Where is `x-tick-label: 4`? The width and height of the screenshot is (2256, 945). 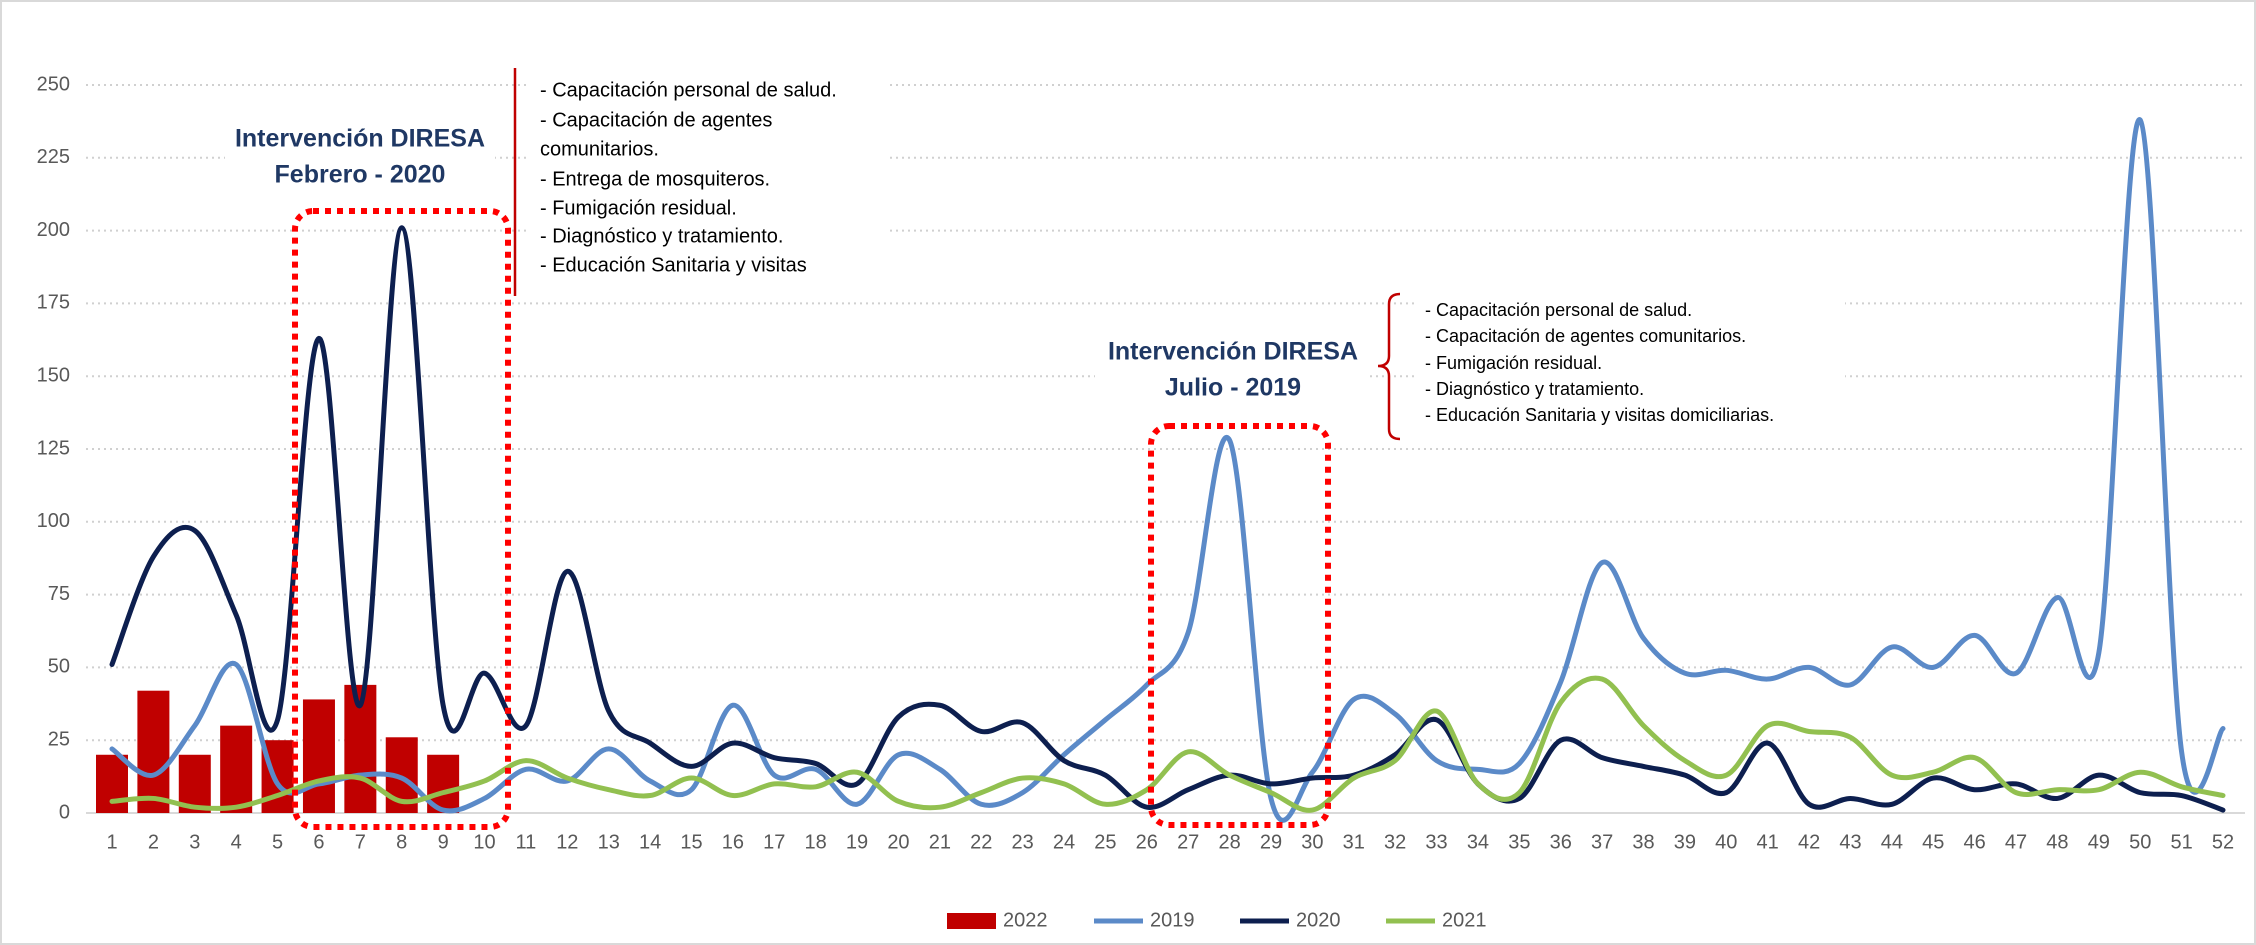
x-tick-label: 4 is located at coordinates (236, 842).